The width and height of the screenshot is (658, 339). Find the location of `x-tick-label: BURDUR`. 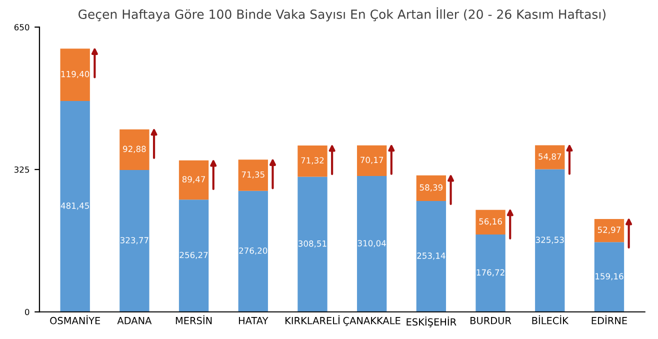

x-tick-label: BURDUR is located at coordinates (491, 320).